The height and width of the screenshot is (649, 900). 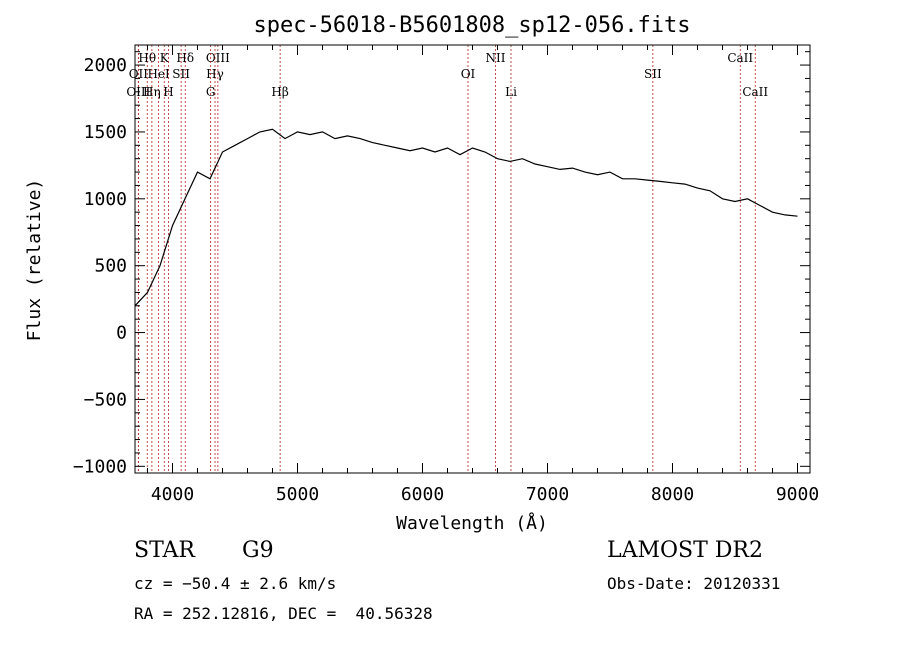 What do you see at coordinates (105, 132) in the screenshot?
I see `y-tick-label: 1500` at bounding box center [105, 132].